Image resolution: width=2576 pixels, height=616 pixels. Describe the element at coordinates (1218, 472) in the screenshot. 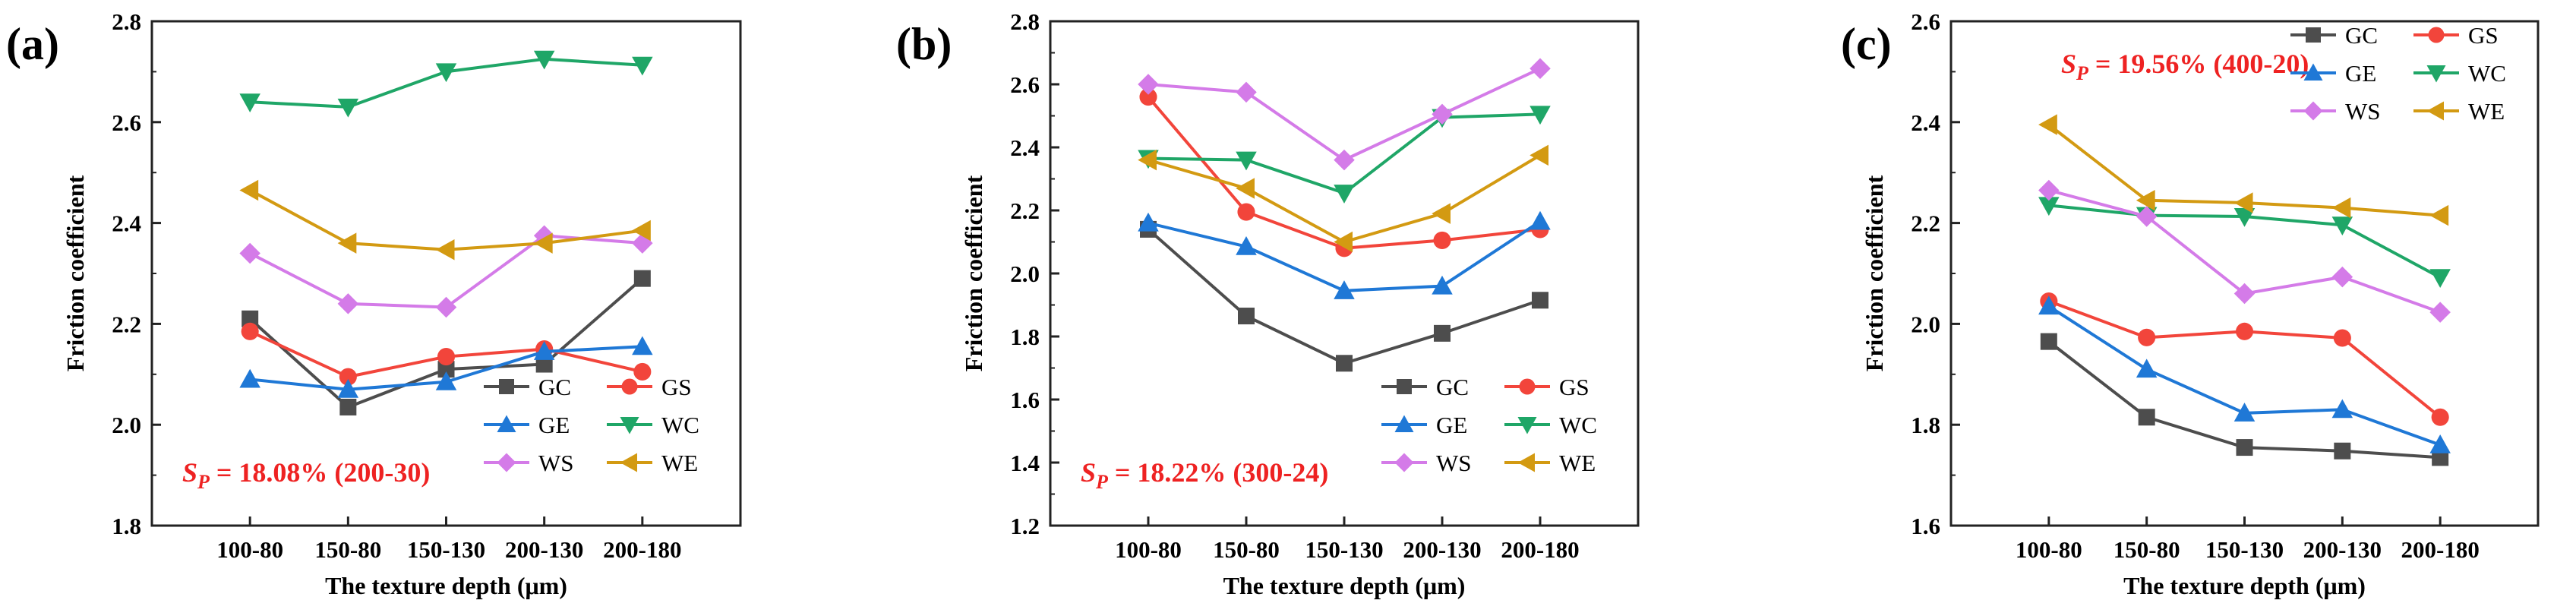

I see `sp-value: = 18.22% (300-24)` at that location.